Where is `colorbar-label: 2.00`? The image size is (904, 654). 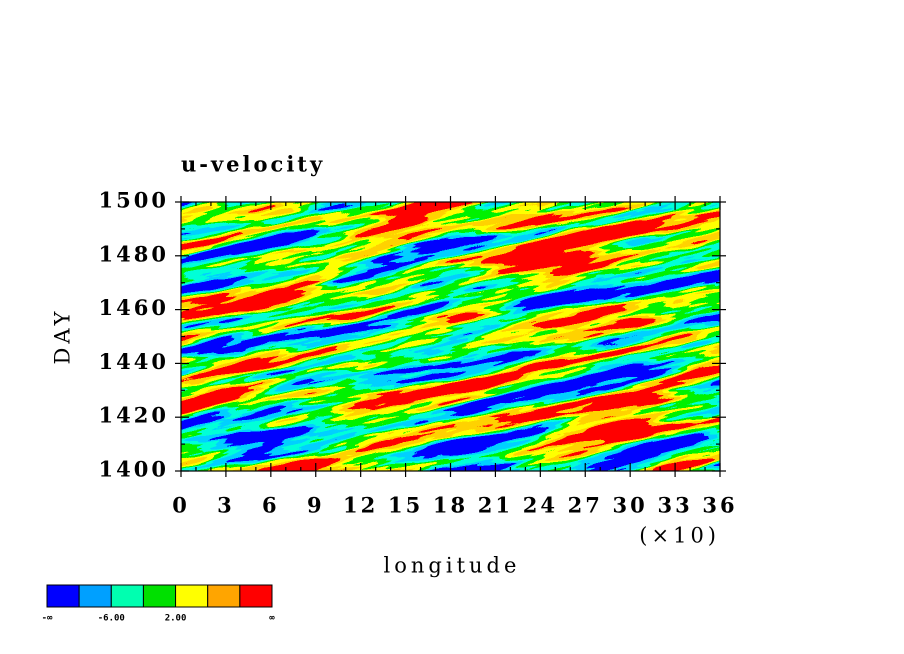 colorbar-label: 2.00 is located at coordinates (176, 619).